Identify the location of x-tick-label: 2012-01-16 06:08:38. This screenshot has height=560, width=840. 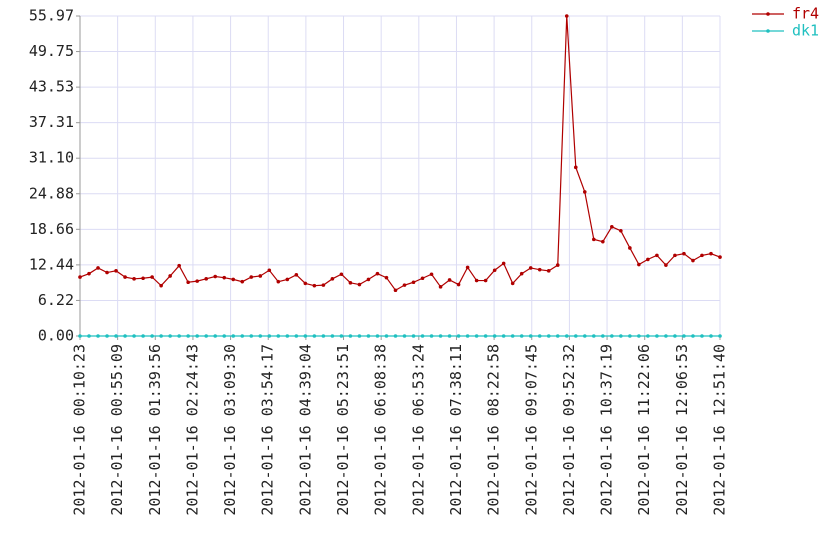
(381, 430).